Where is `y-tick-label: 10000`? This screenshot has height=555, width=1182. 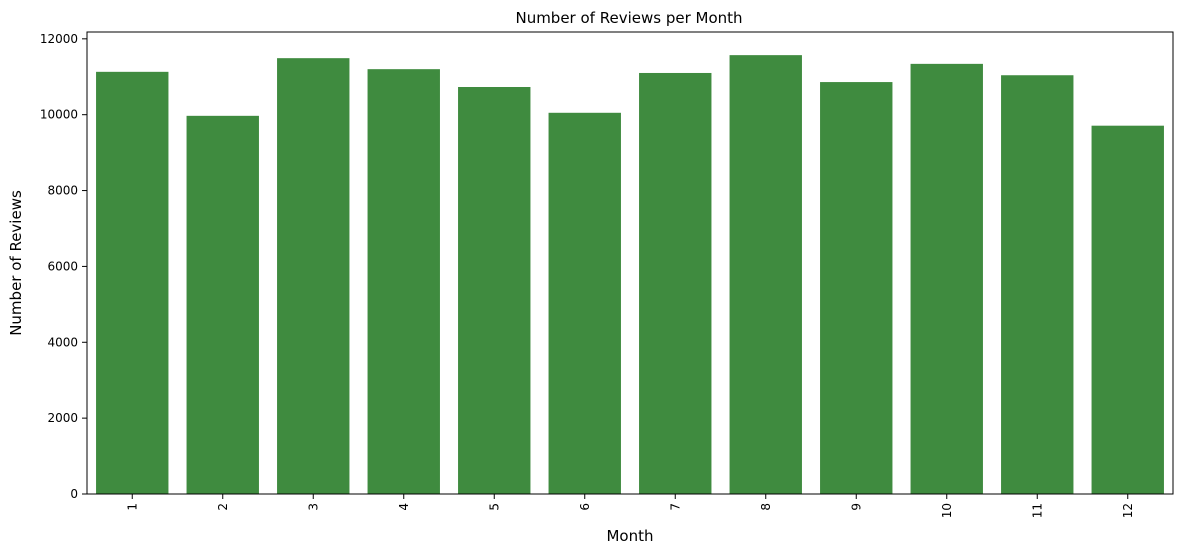
y-tick-label: 10000 is located at coordinates (59, 115).